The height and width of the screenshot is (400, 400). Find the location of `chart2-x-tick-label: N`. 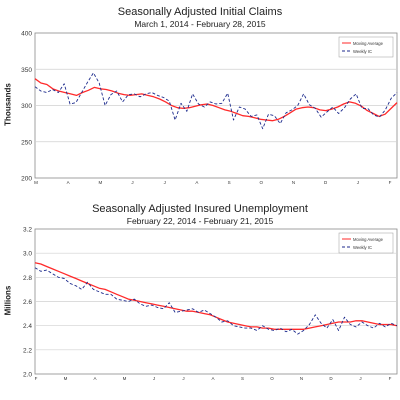

chart2-x-tick-label: N is located at coordinates (301, 378).